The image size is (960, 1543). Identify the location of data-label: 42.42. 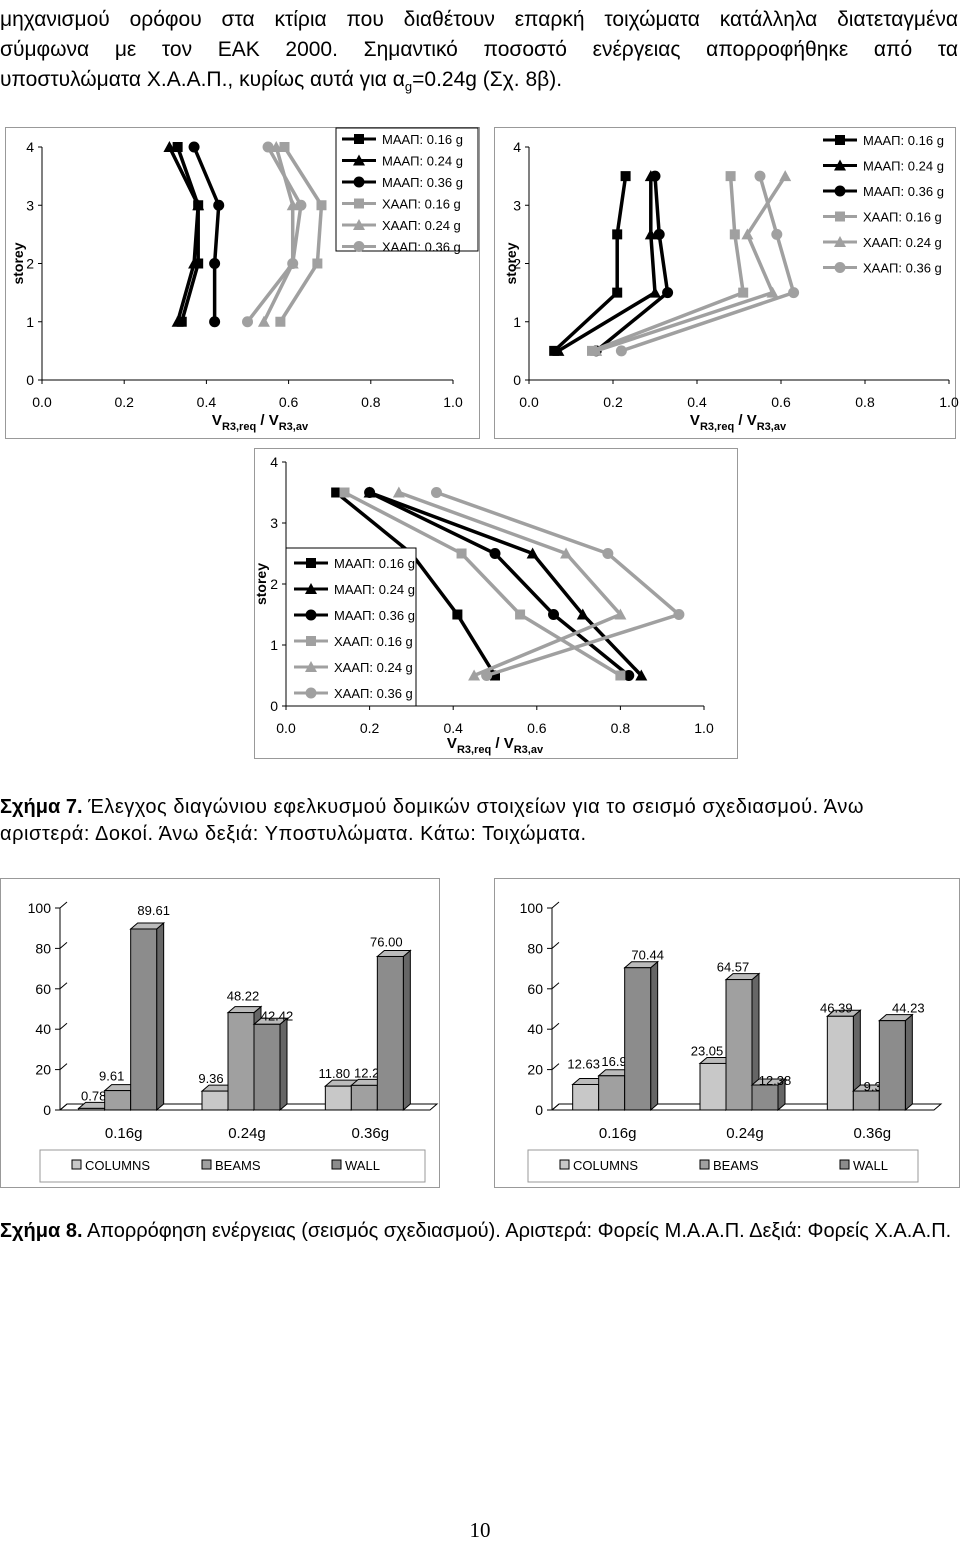
(277, 1015).